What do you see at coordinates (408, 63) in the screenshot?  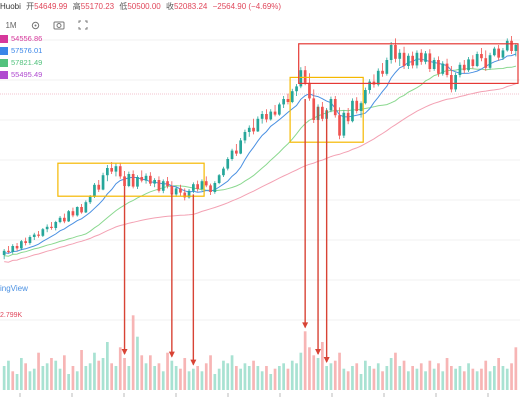 I see `consolidation-box-red` at bounding box center [408, 63].